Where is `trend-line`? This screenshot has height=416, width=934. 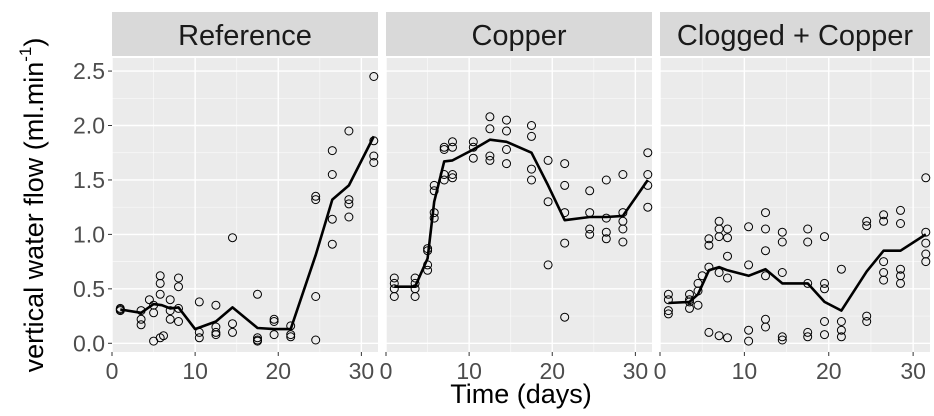 trend-line is located at coordinates (797, 272).